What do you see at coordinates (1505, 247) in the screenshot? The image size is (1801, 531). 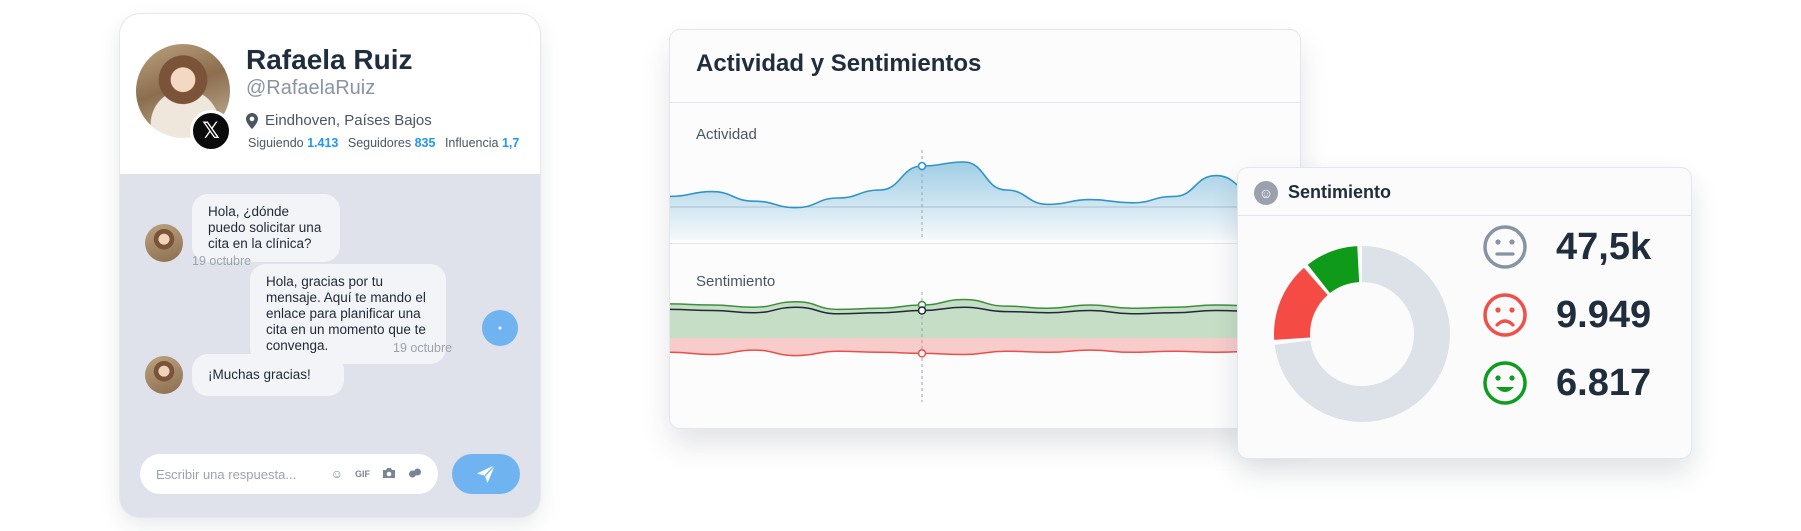 I see `neutral-face-icon` at bounding box center [1505, 247].